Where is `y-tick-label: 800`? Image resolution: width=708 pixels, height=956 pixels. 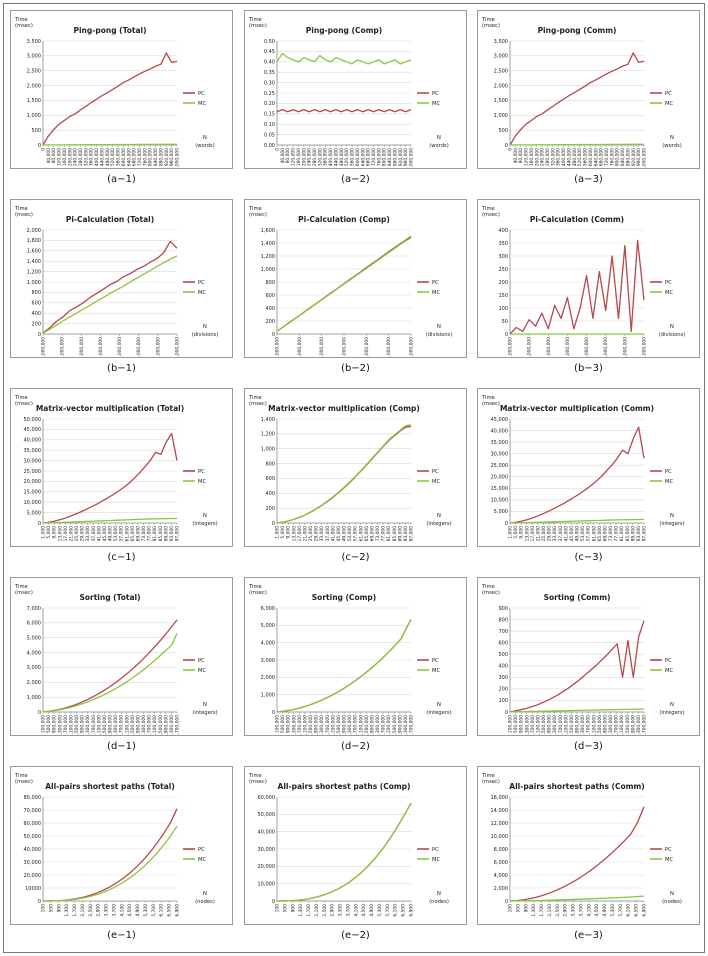 y-tick-label: 800 is located at coordinates (270, 283).